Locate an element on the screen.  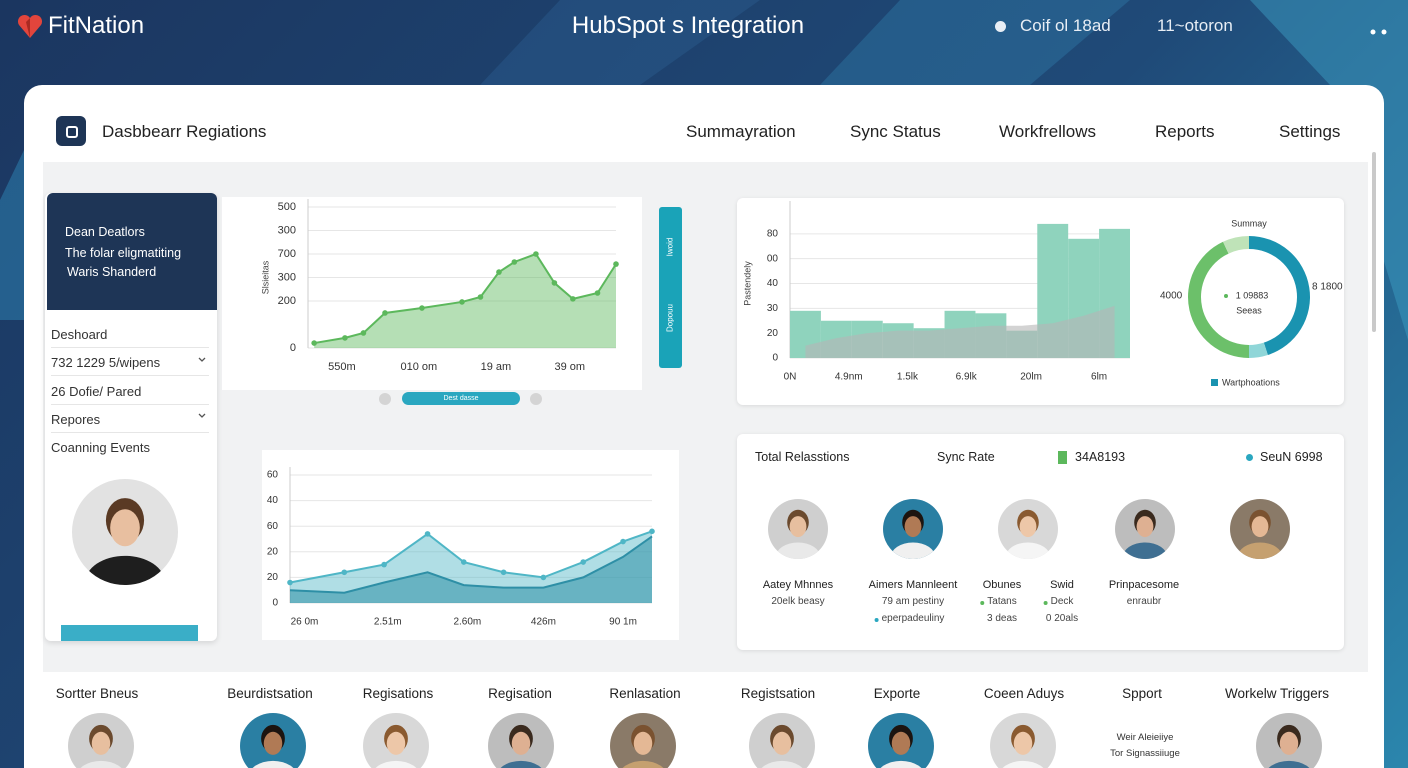
nav-tab: Settings is located at coordinates (1310, 131).